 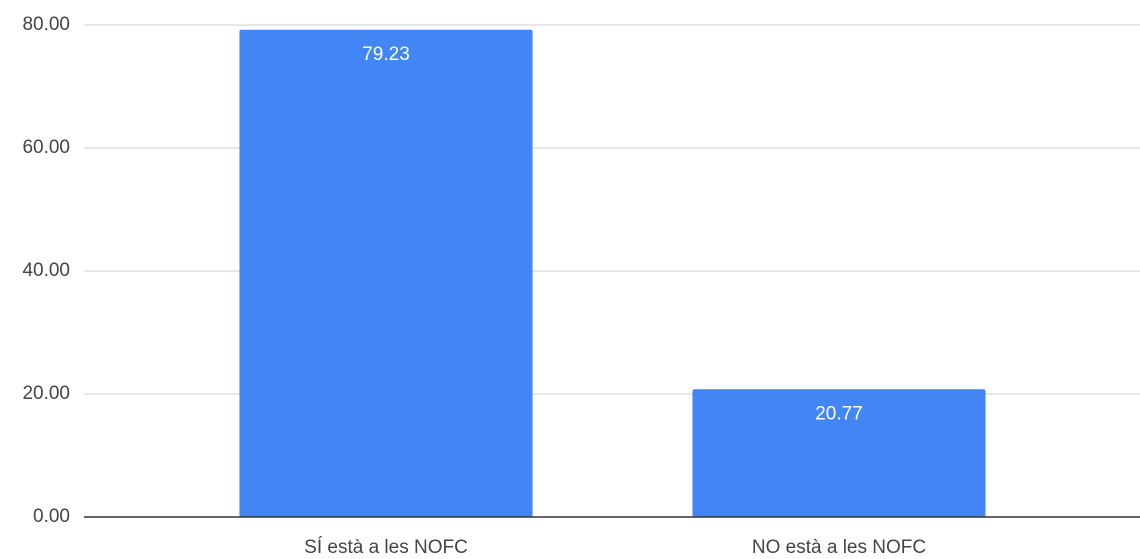 What do you see at coordinates (839, 547) in the screenshot?
I see `x-tick-label: NO està a les NOFC` at bounding box center [839, 547].